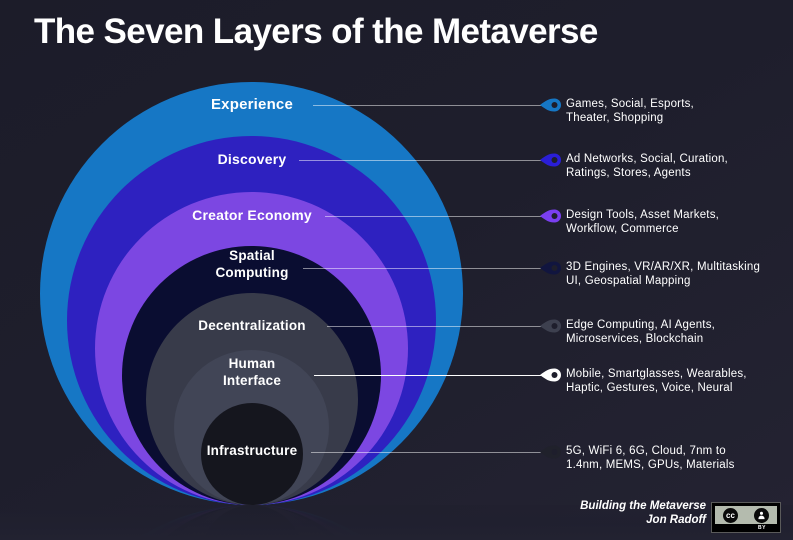 The width and height of the screenshot is (793, 540). I want to click on layer-label-infrastructure: Infrastructure, so click(252, 450).